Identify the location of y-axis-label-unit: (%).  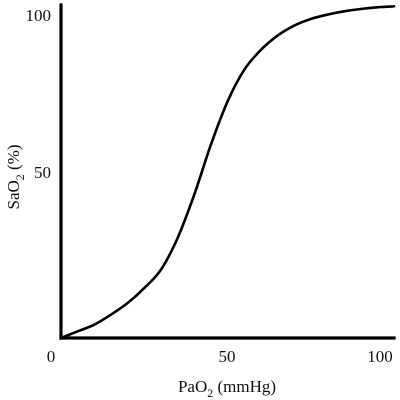
(13, 159).